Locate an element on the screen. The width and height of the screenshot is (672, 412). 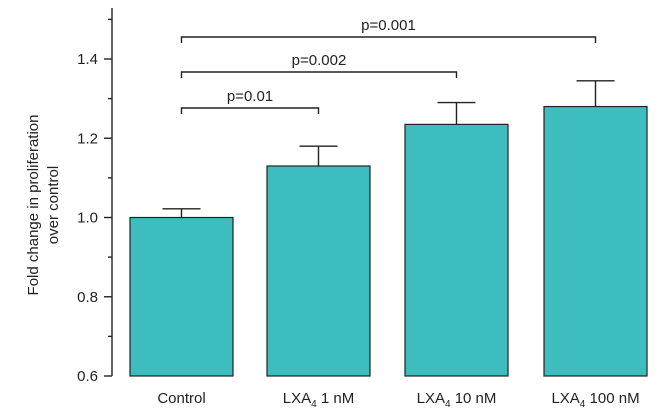
x-tick-label: LXA4 1 nM is located at coordinates (318, 400).